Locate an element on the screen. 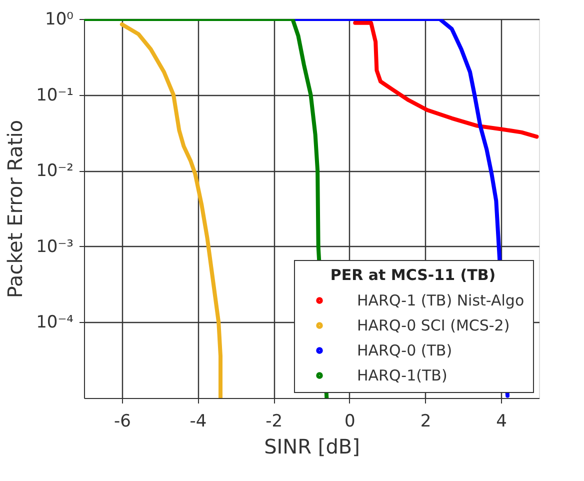 This screenshot has height=481, width=584. x-axis-title: SINR [dB] is located at coordinates (312, 446).